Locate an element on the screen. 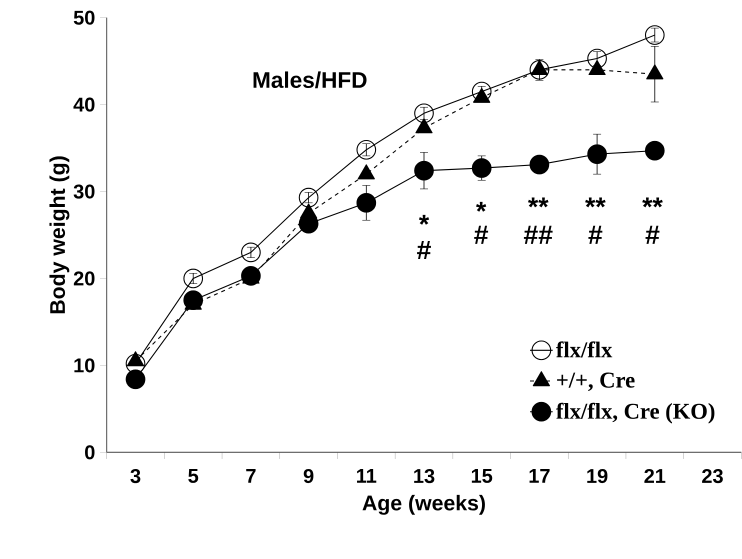 This screenshot has height=559, width=742. y-tick-label: 20 is located at coordinates (84, 278).